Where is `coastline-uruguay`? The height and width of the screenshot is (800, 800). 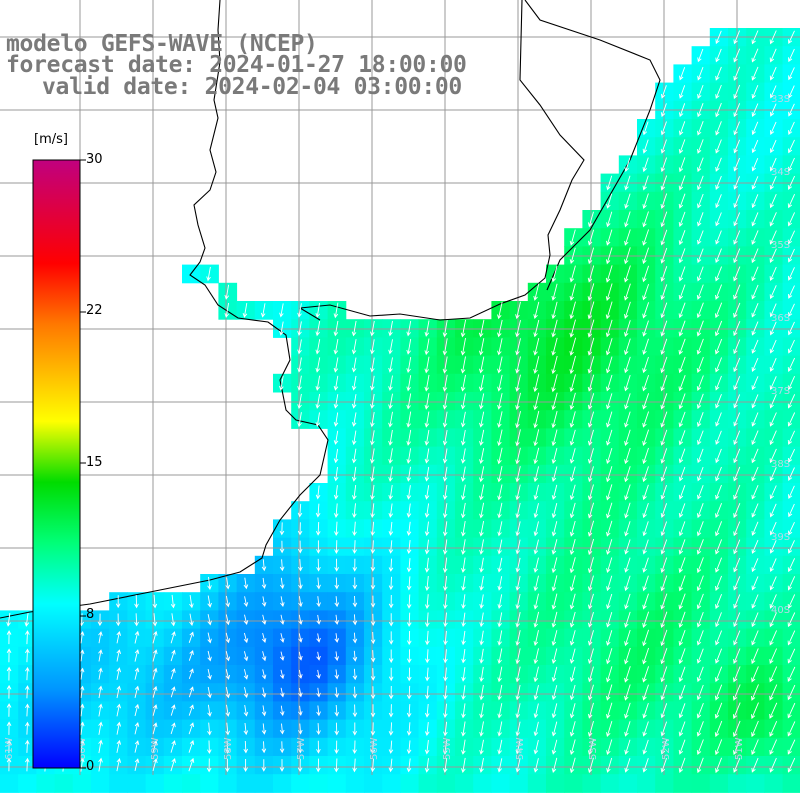 coastline-uruguay is located at coordinates (442, 160).